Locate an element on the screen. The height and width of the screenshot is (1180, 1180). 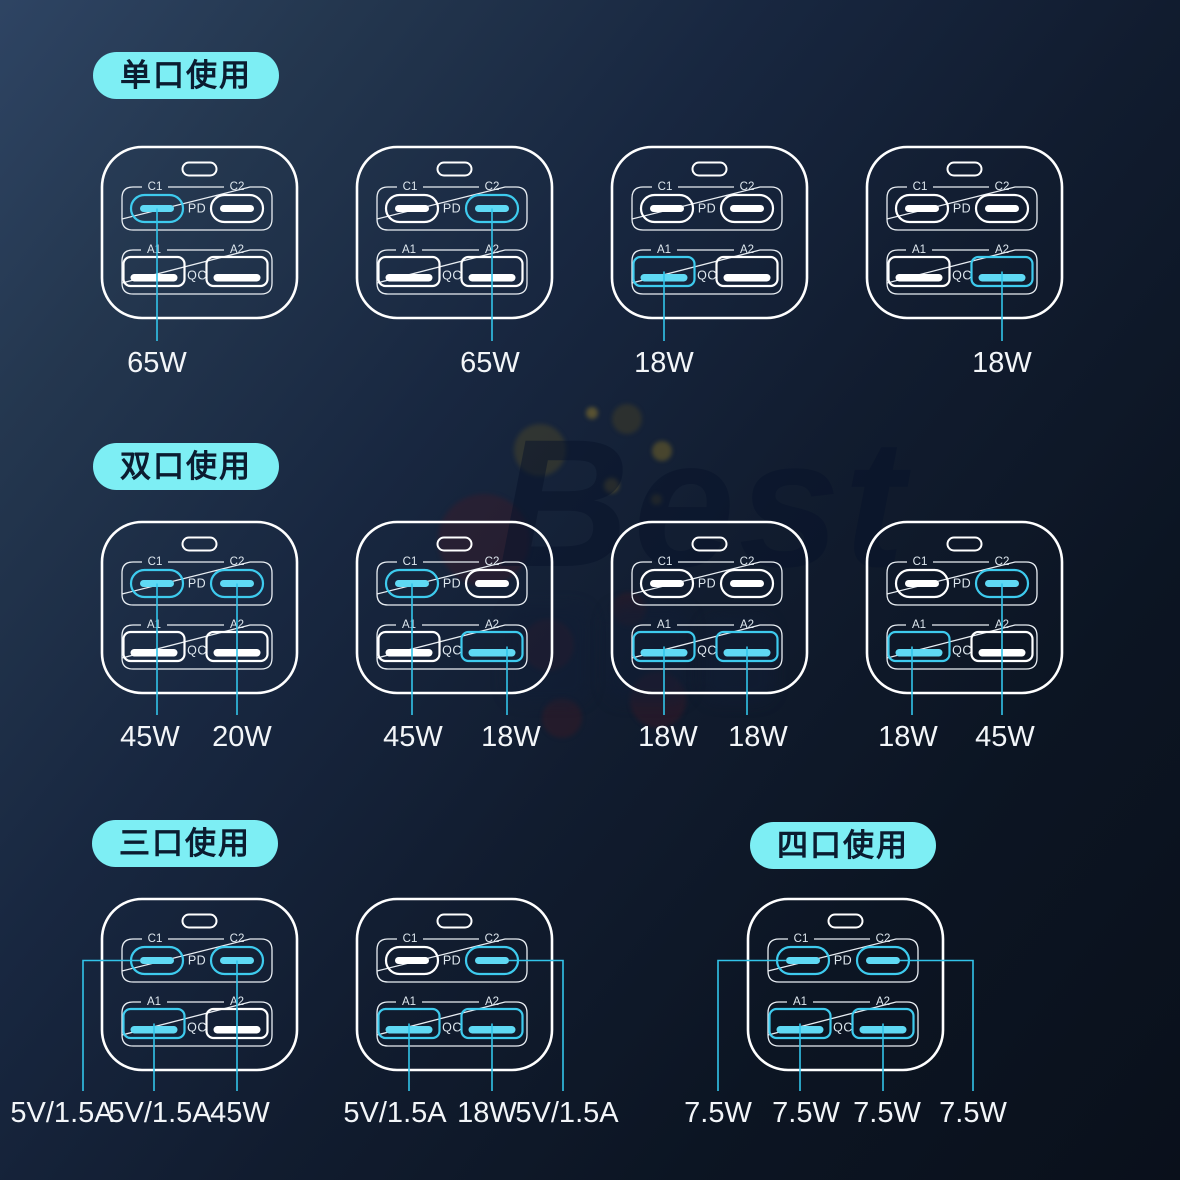
callout-line-c2 is located at coordinates (937, 1025).